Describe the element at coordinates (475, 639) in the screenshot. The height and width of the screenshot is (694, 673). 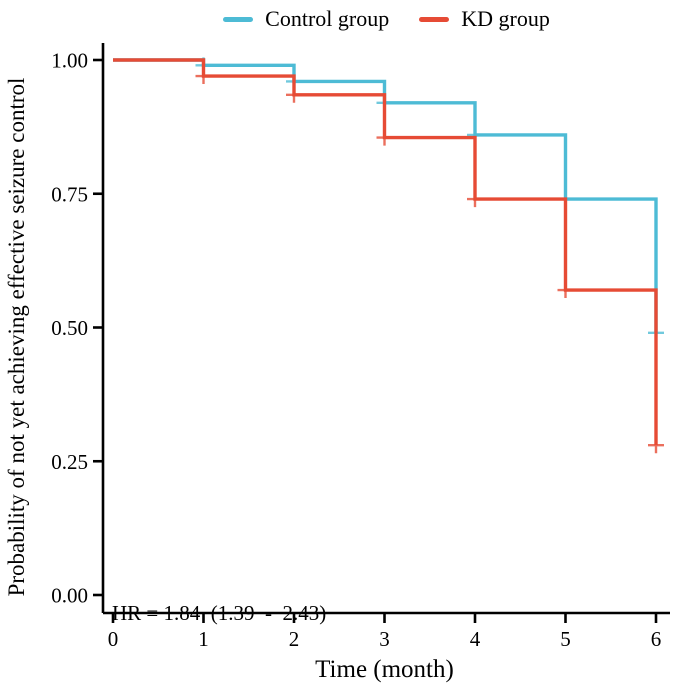
I see `x-tick-label: 4` at that location.